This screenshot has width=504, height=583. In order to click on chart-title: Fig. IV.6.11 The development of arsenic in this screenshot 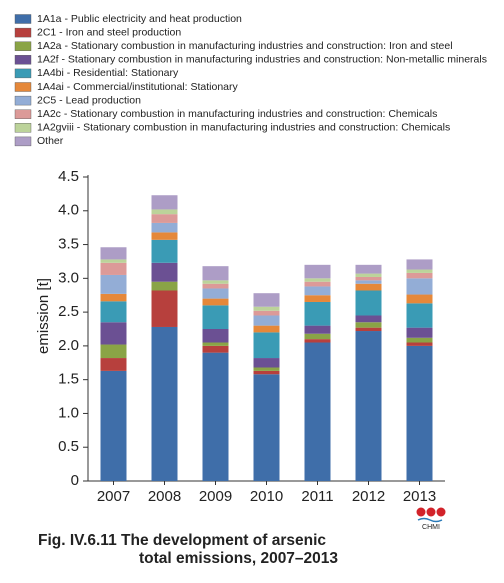, I will do `click(182, 540)`.